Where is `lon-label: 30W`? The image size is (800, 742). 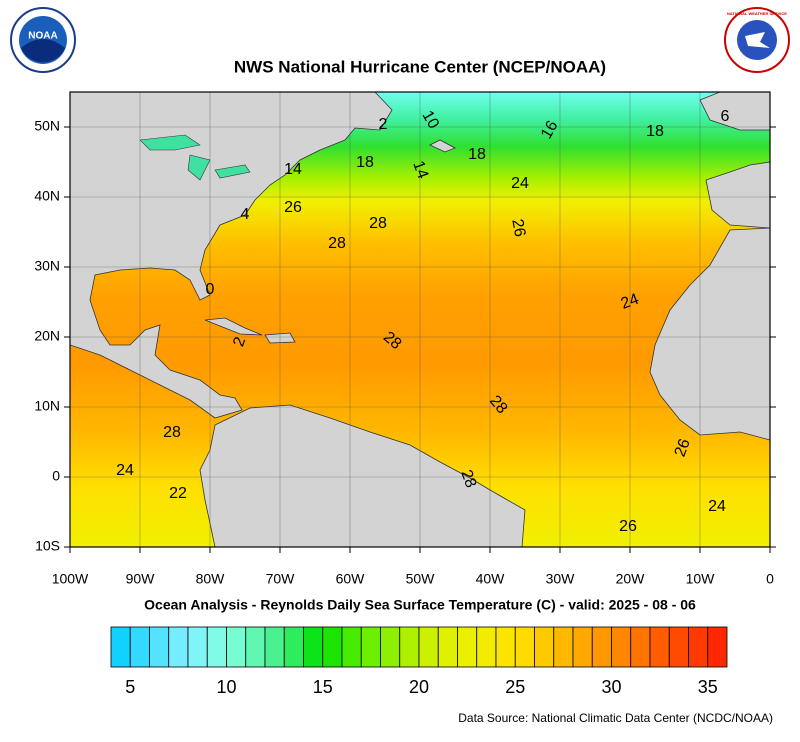 lon-label: 30W is located at coordinates (561, 579).